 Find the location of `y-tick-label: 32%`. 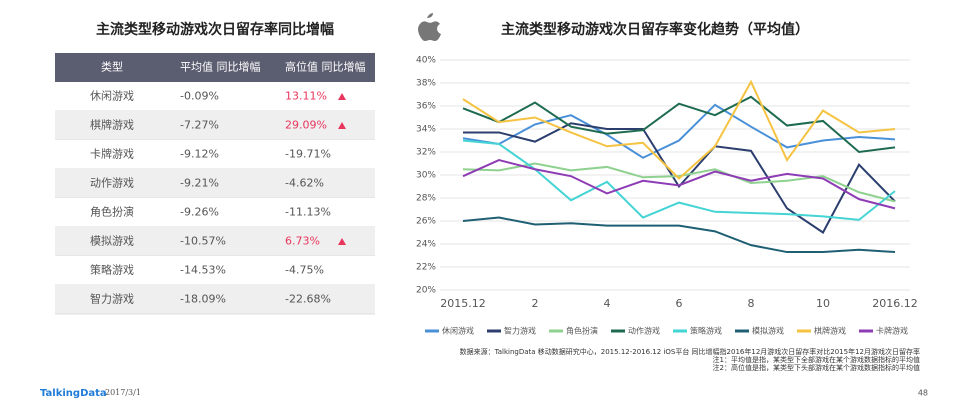

y-tick-label: 32% is located at coordinates (426, 153).